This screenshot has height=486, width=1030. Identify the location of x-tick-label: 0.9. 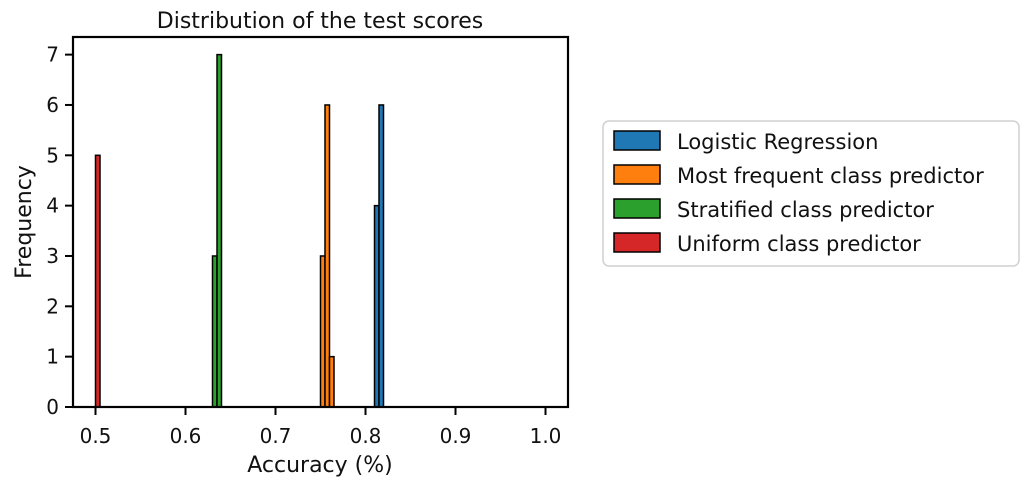
(456, 436).